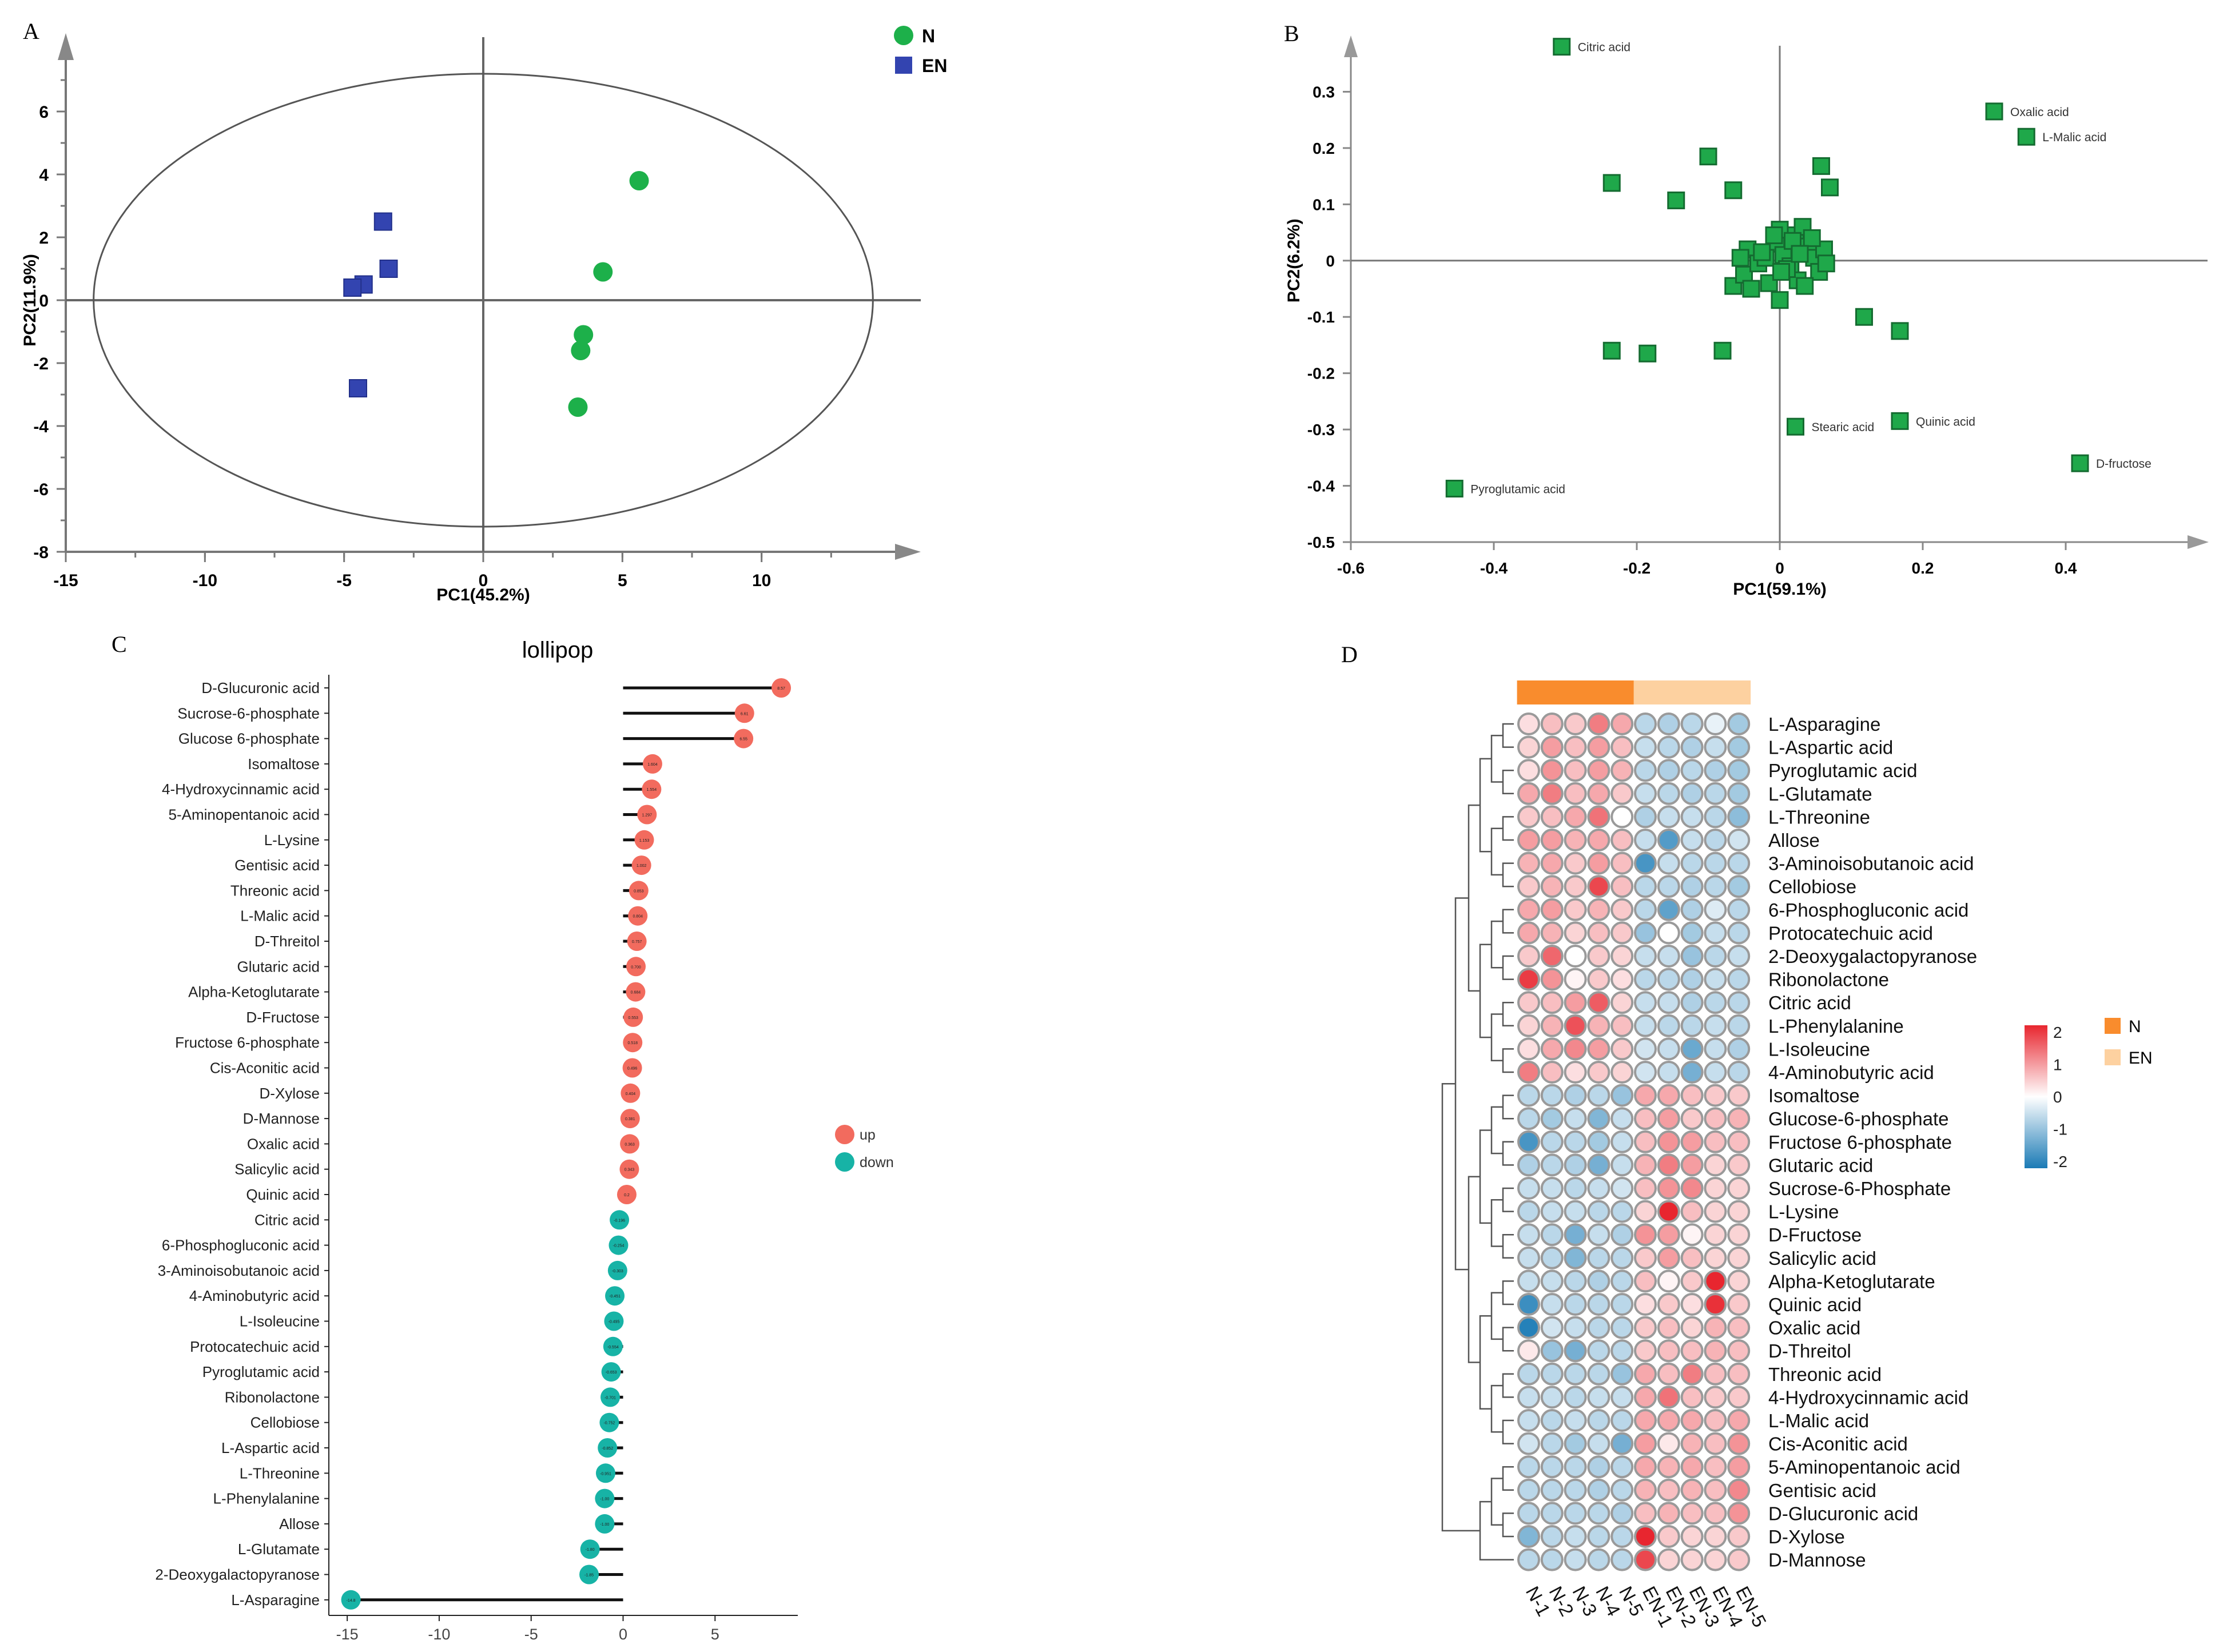  I want to click on y-axis-arrow, so click(66, 47).